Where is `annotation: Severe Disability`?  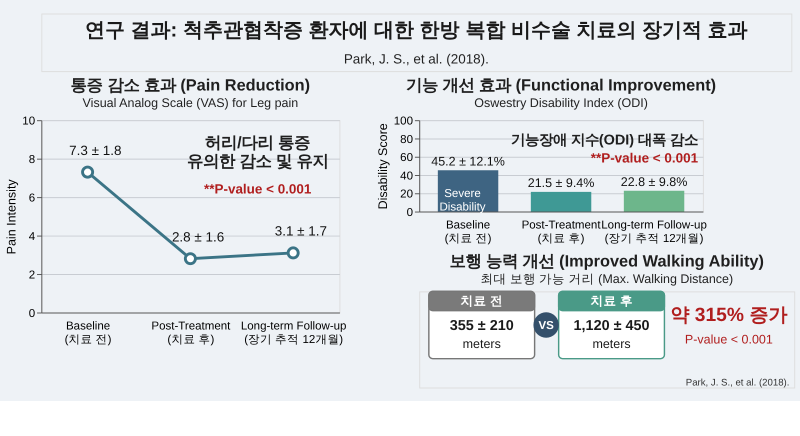
annotation: Severe Disability is located at coordinates (462, 201).